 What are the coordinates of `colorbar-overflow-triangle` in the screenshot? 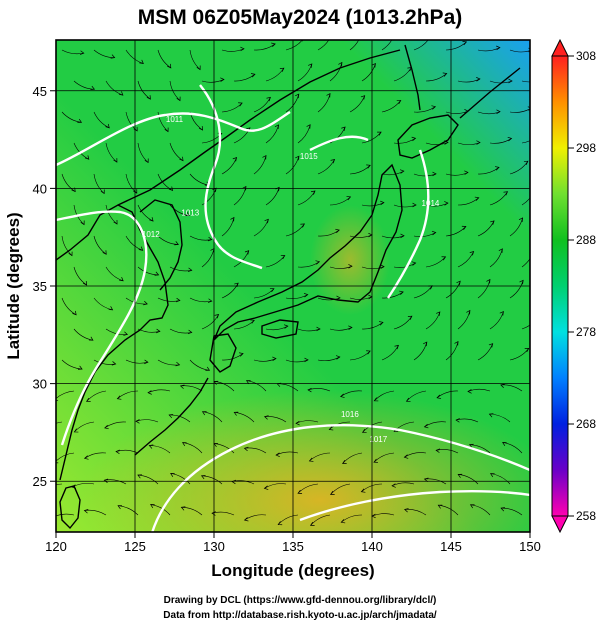 It's located at (560, 47).